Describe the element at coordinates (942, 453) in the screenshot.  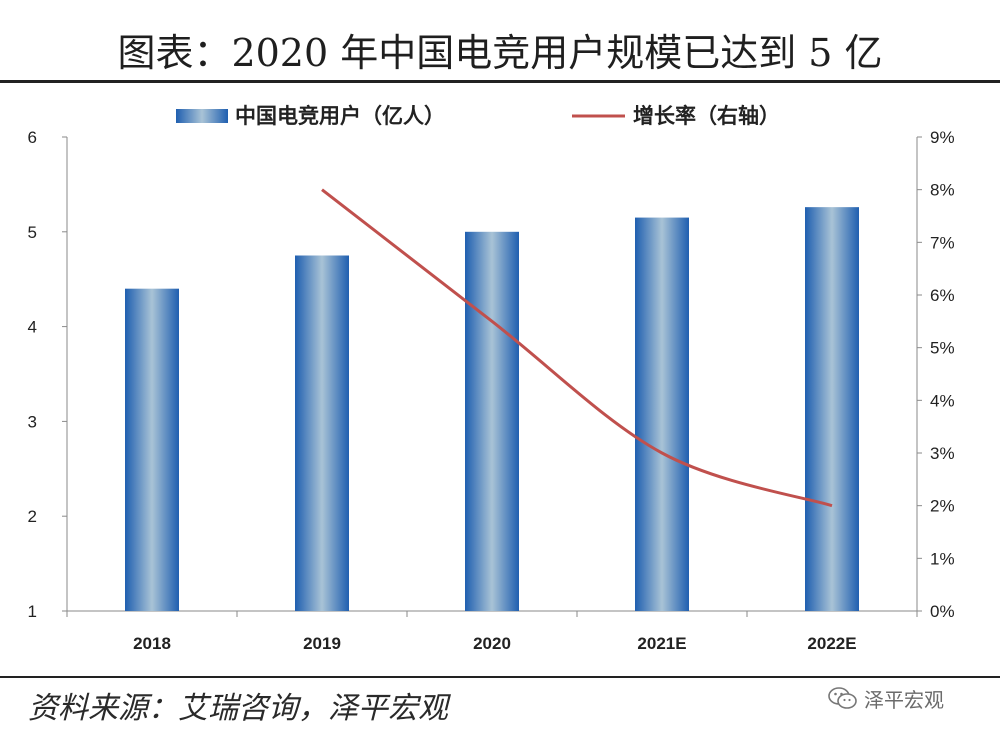
I see `y-right-tick-label: 3%` at that location.